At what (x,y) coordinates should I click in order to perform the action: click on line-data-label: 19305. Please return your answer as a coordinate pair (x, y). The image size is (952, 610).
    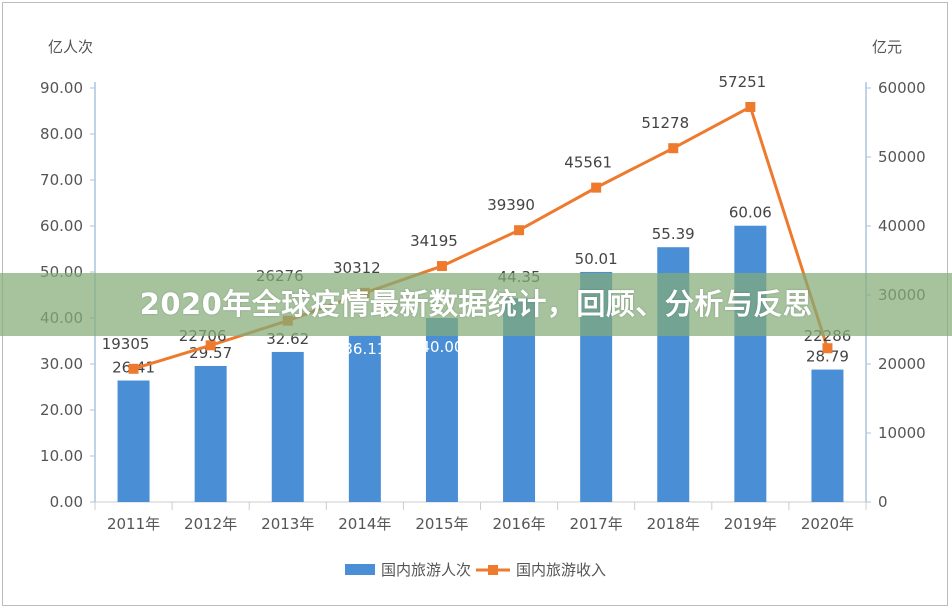
    Looking at the image, I should click on (126, 344).